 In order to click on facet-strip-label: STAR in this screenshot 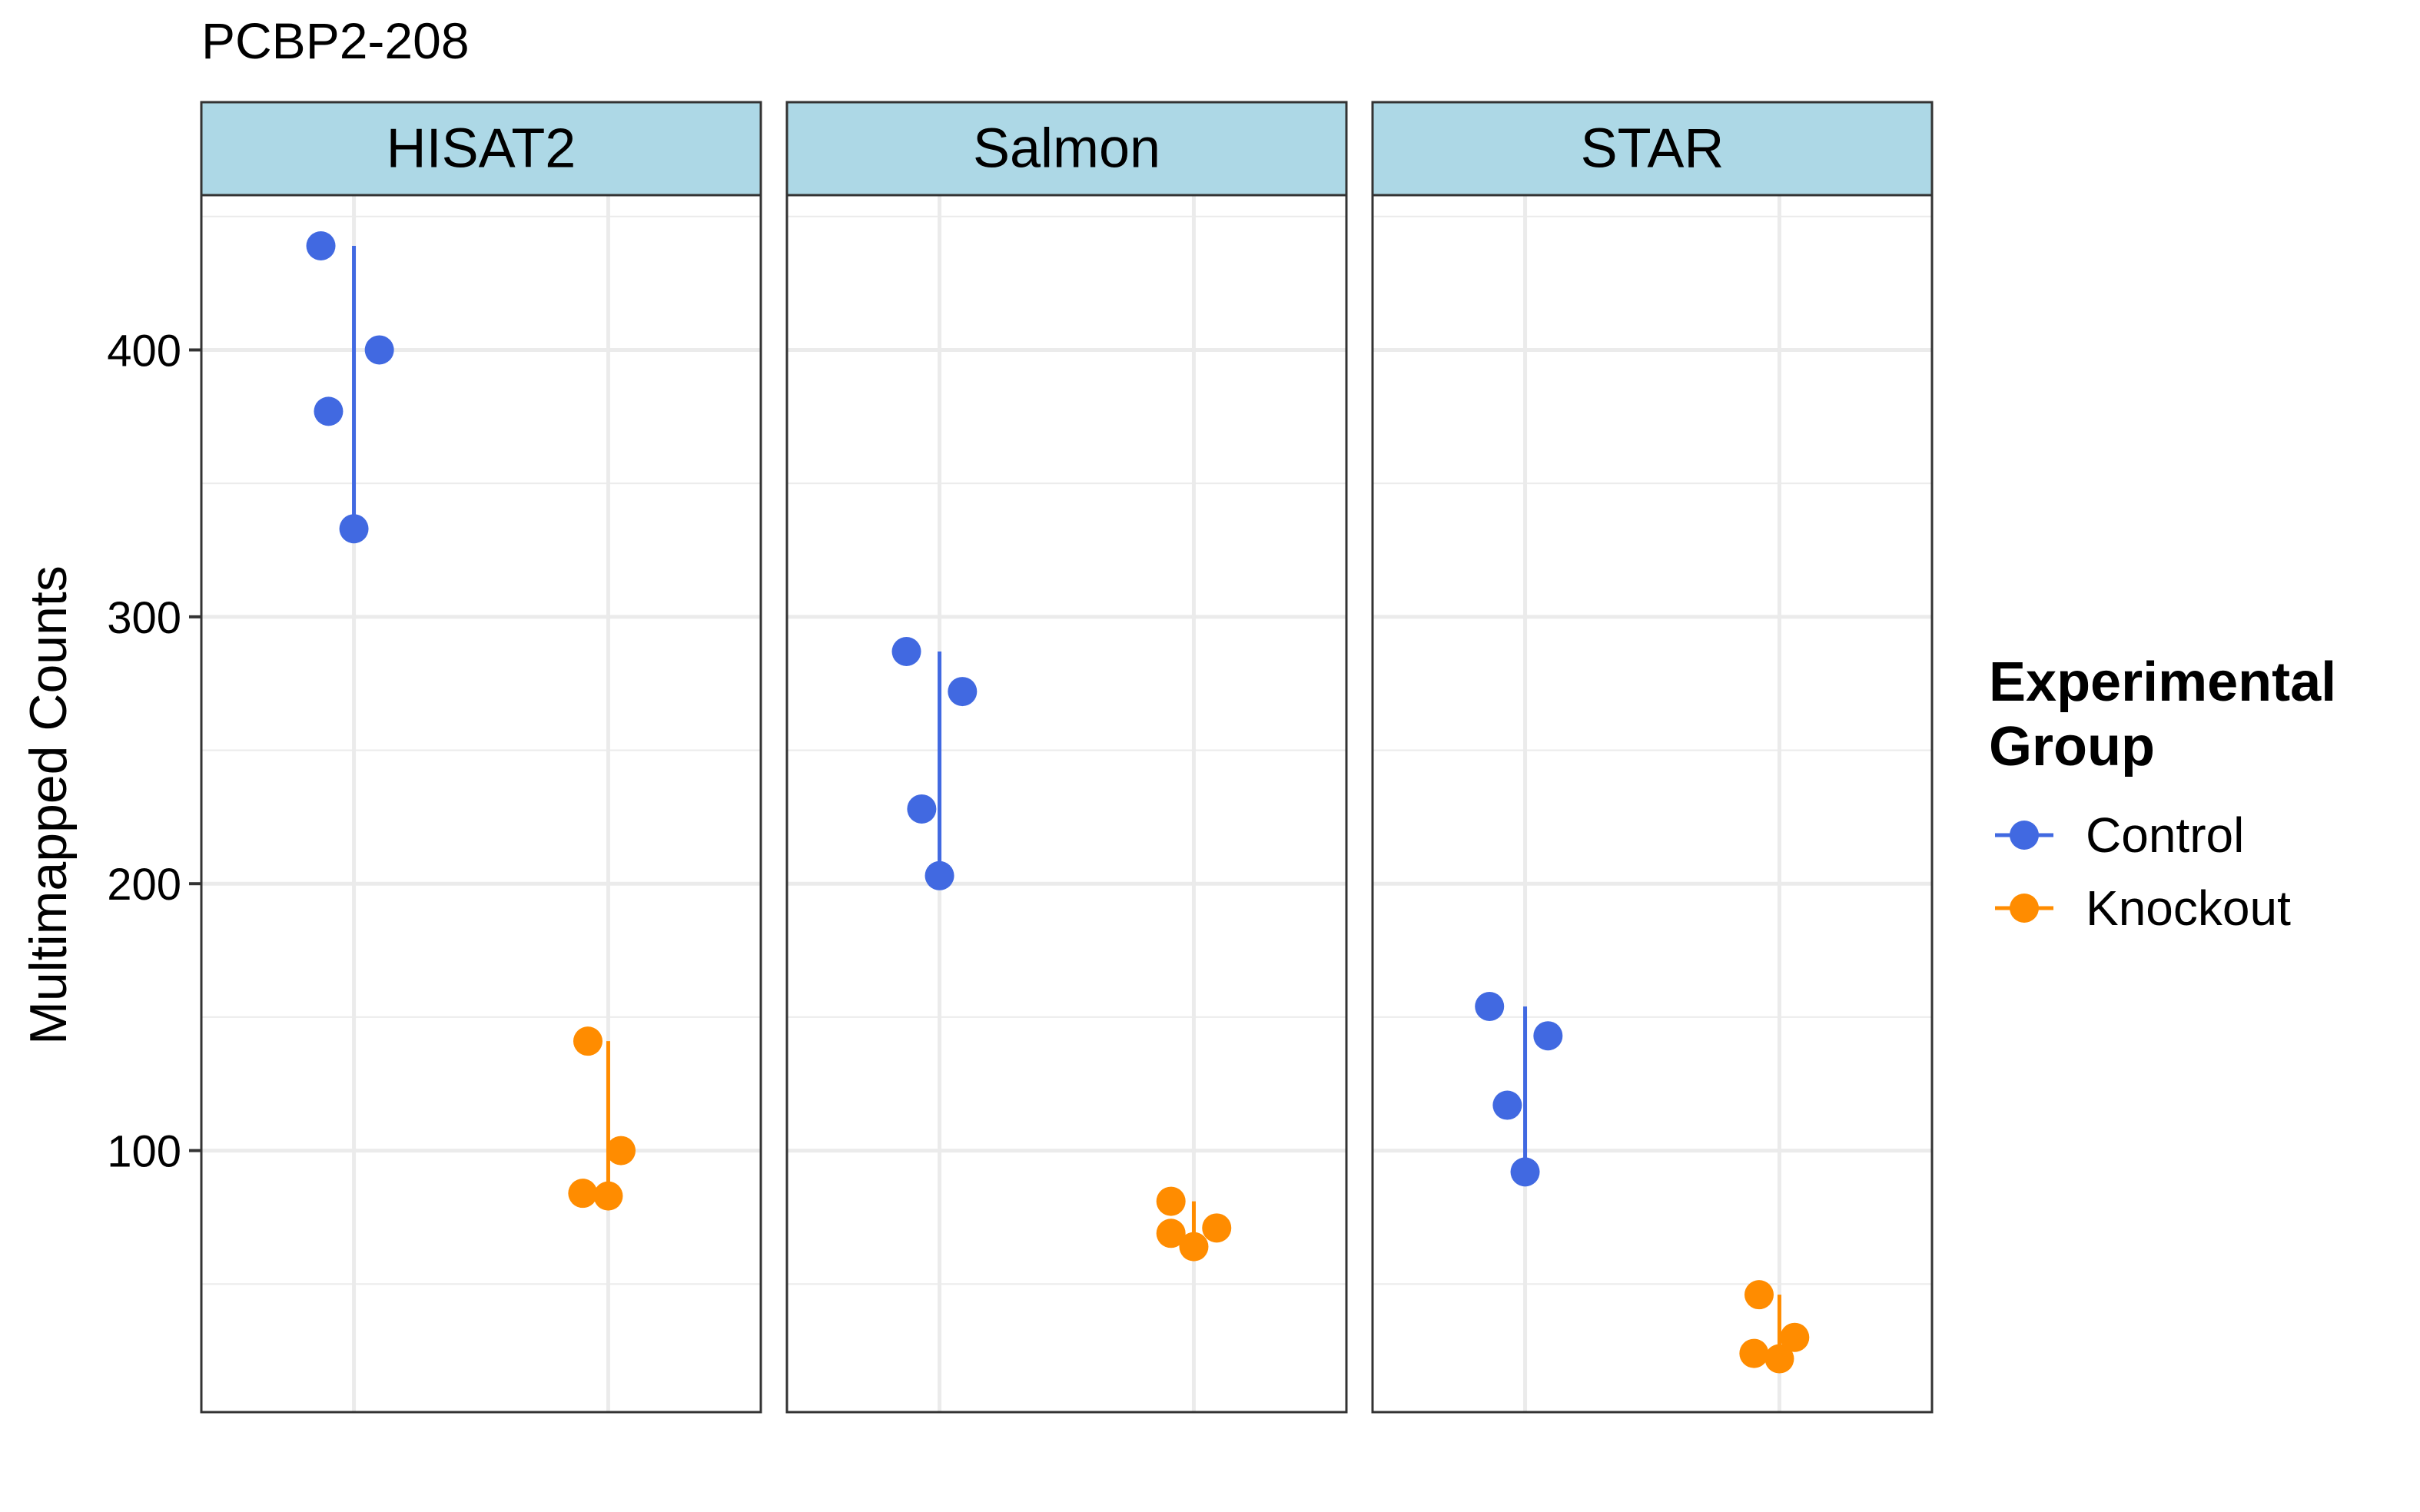, I will do `click(1653, 149)`.